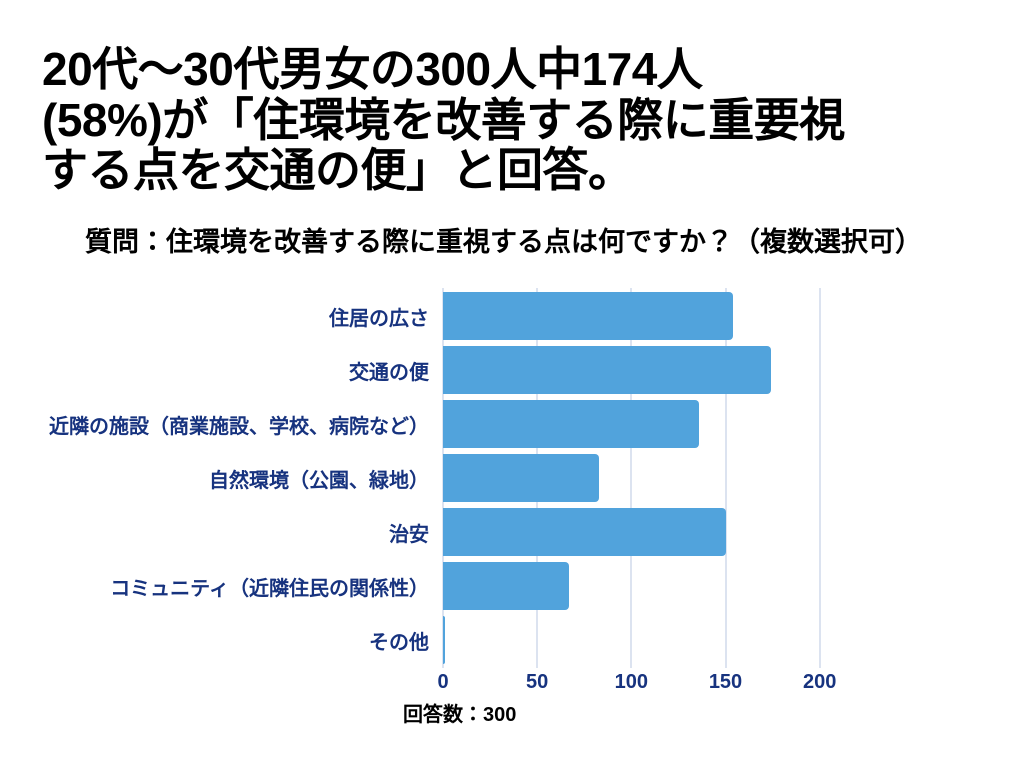 This screenshot has height=768, width=1024. I want to click on chart-row: 治安, so click(512, 532).